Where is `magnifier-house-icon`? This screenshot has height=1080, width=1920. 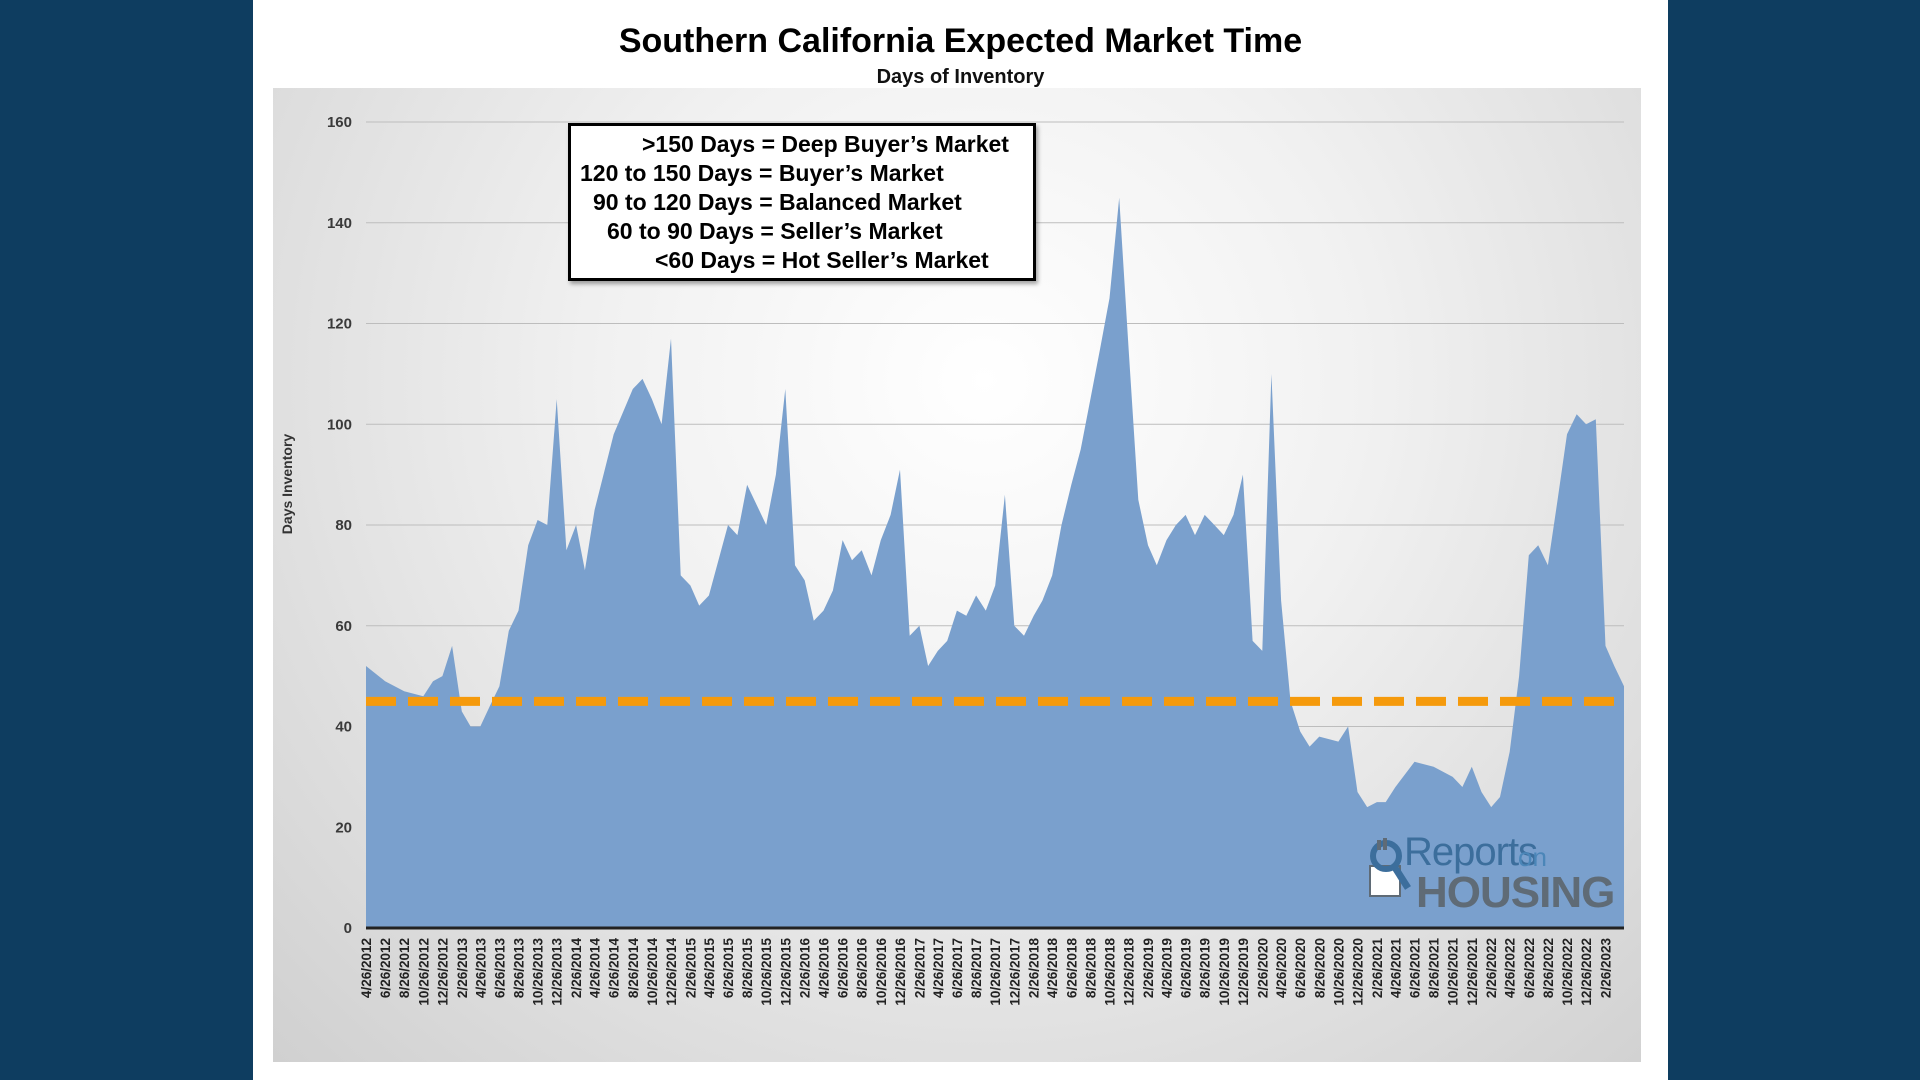
magnifier-house-icon is located at coordinates (1390, 867).